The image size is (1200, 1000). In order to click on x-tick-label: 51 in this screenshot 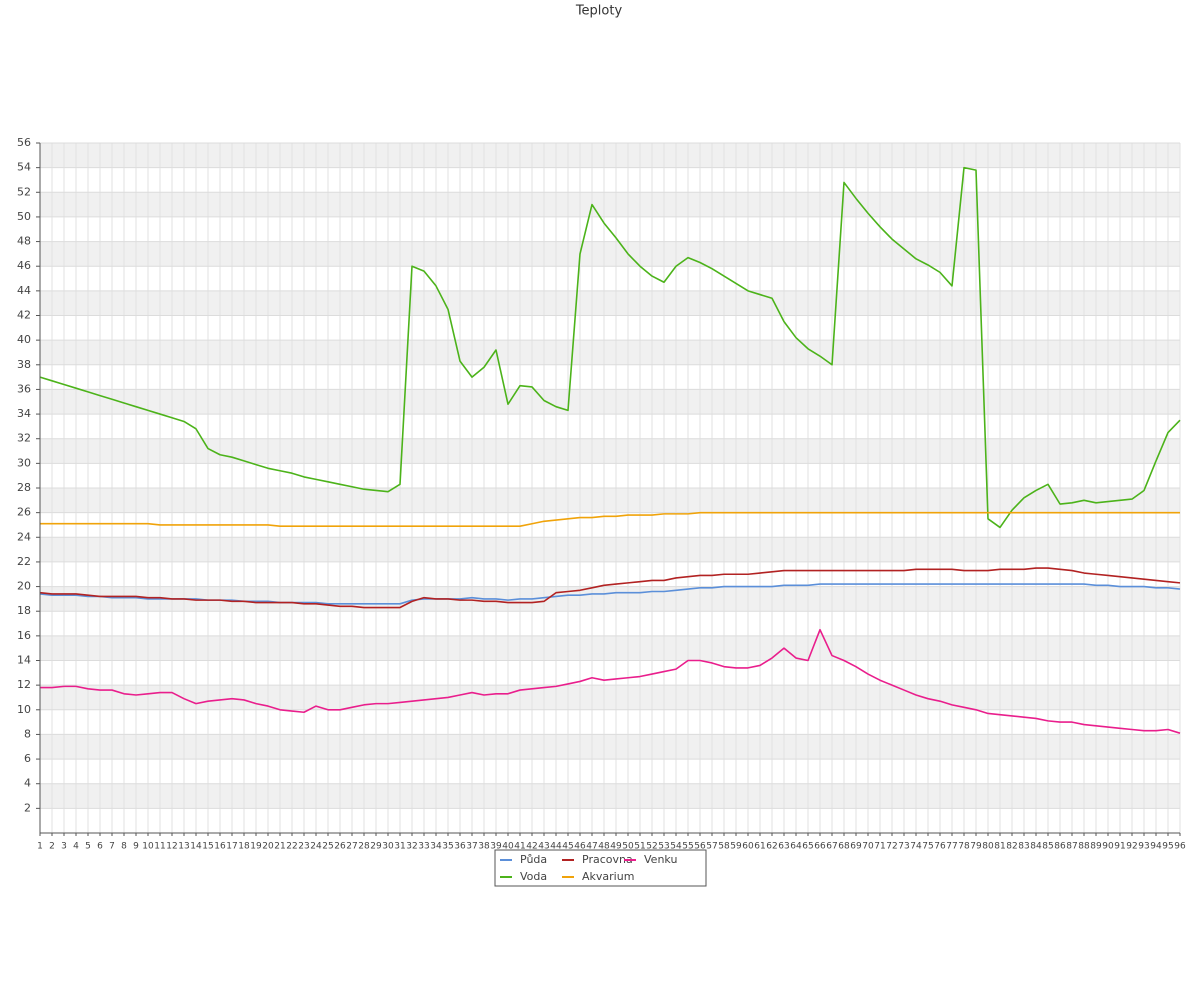, I will do `click(639, 847)`.